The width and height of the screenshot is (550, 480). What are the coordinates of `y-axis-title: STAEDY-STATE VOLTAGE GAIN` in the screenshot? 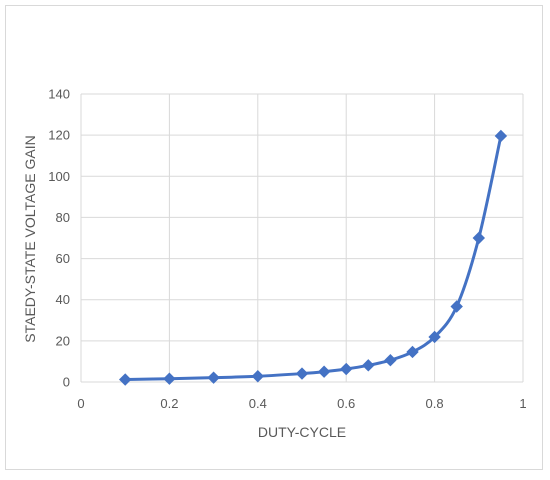 It's located at (30, 238).